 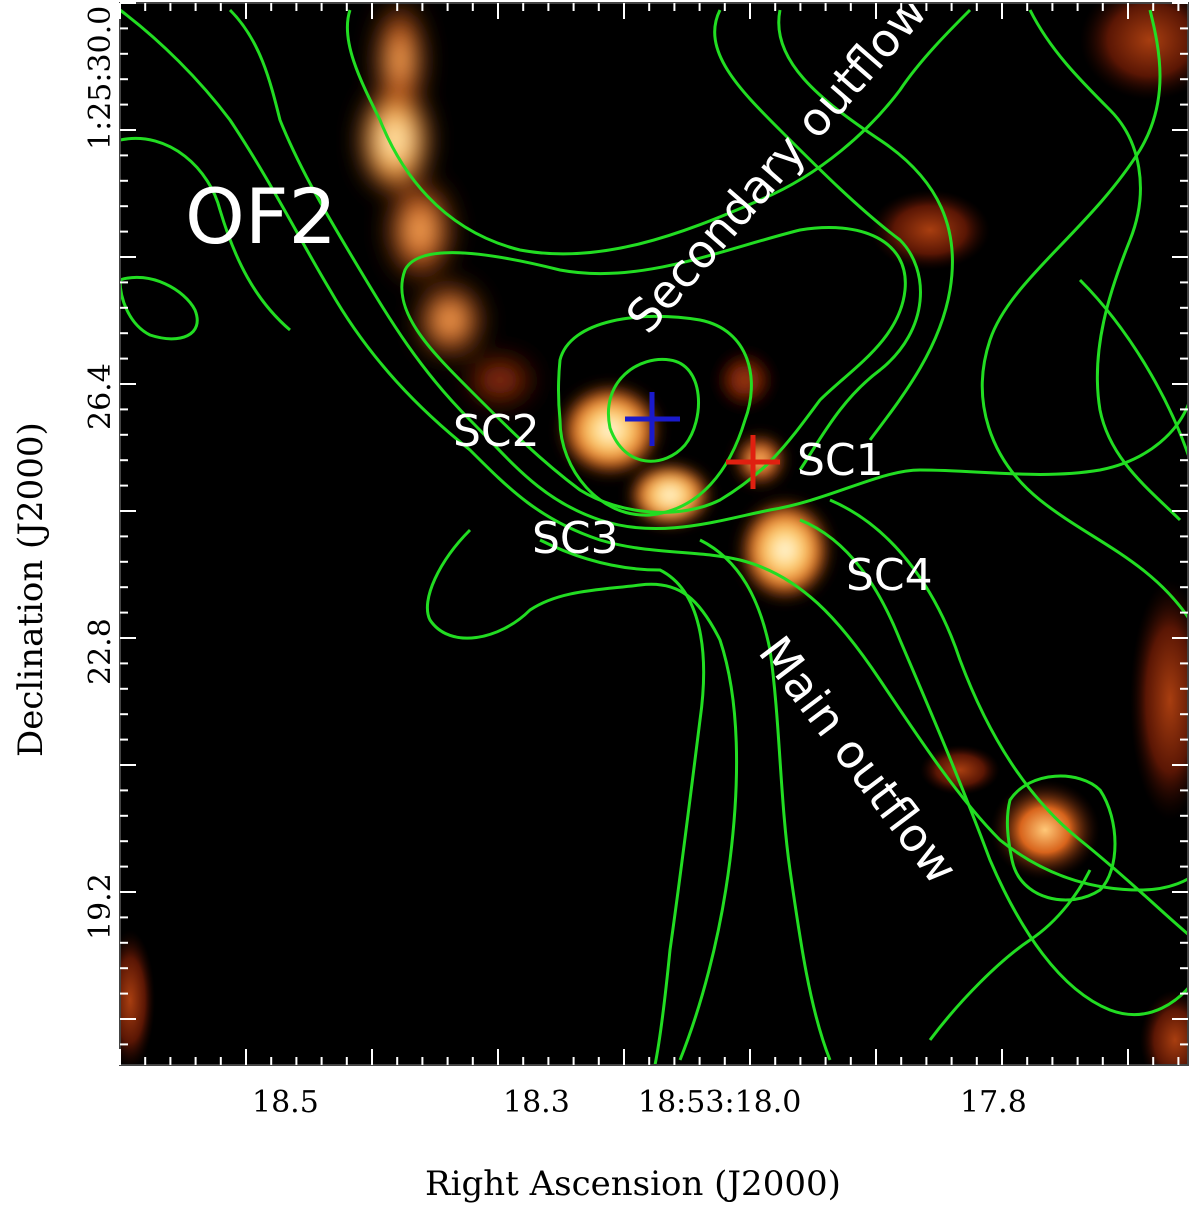 I want to click on y-axis-title: Declination (J2000), so click(x=31, y=589).